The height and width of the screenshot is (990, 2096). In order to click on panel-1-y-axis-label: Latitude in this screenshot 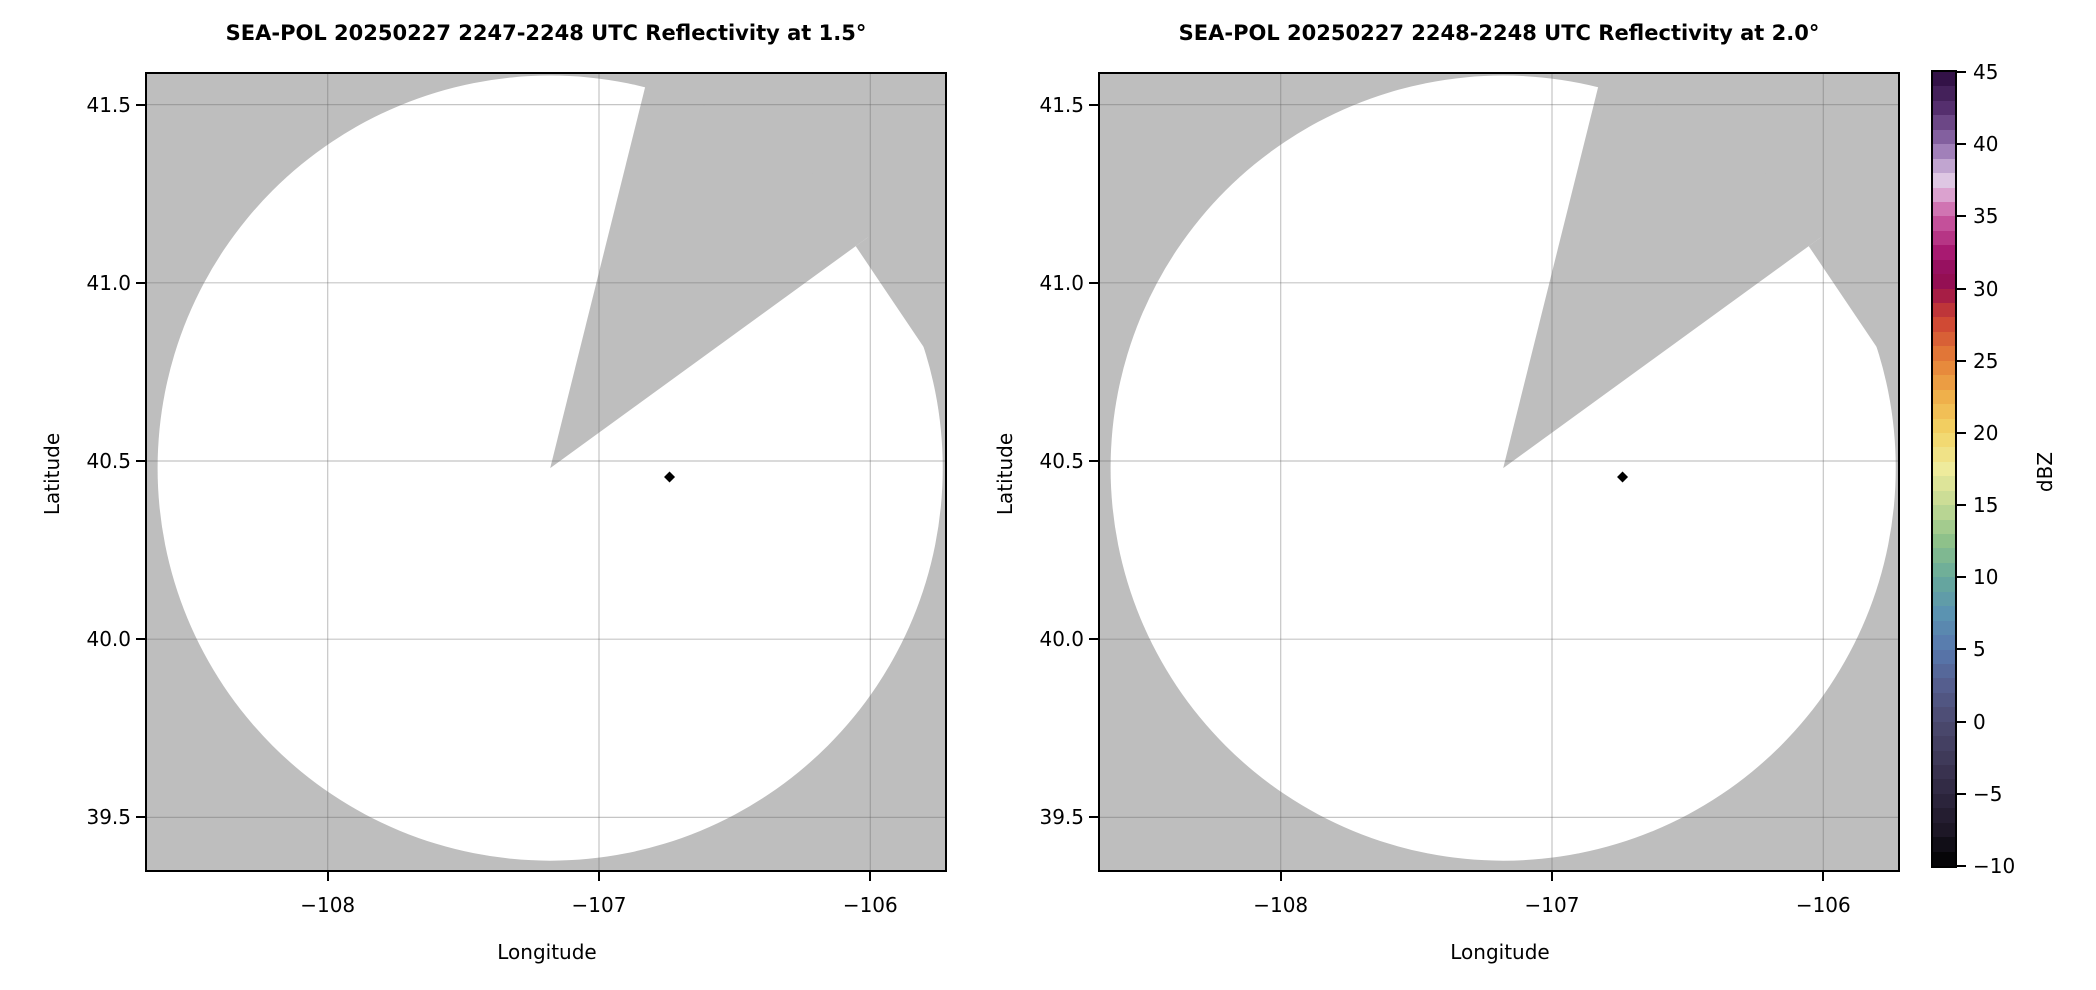, I will do `click(52, 474)`.